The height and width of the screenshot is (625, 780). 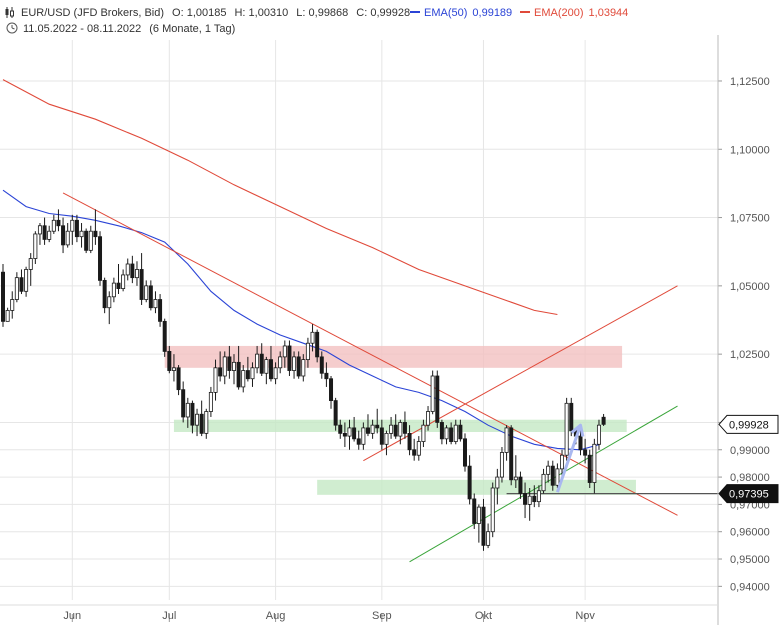 I want to click on high-value: H: 1,00310, so click(x=261, y=13).